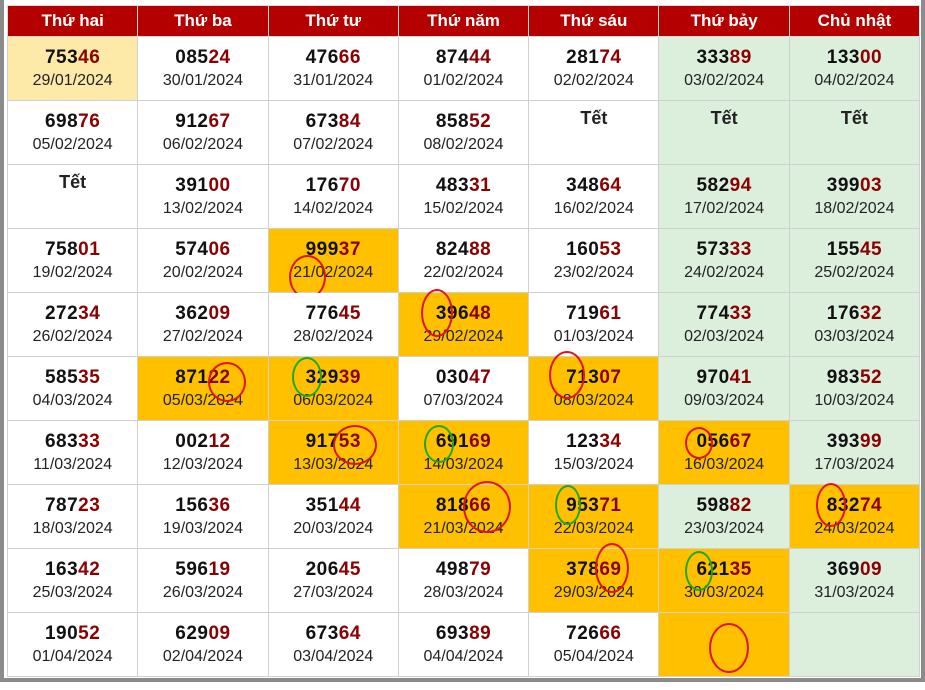 This screenshot has height=690, width=925. I want to click on result-number-head: 573, so click(713, 249).